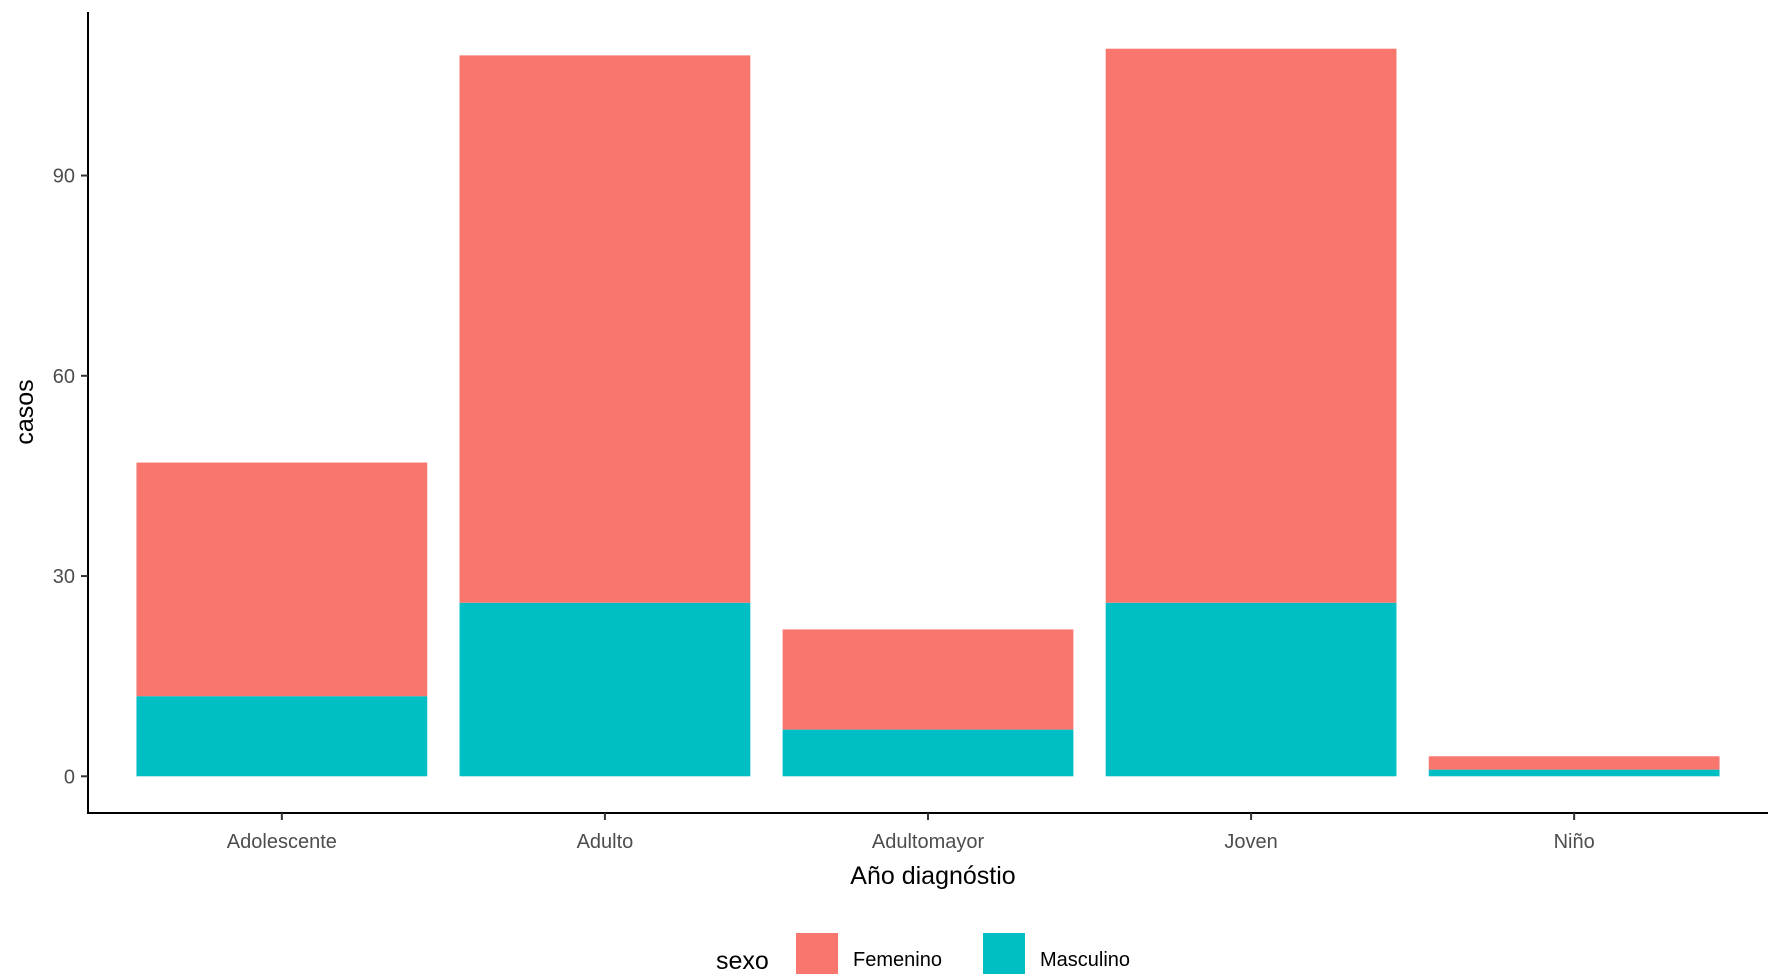  Describe the element at coordinates (282, 842) in the screenshot. I see `x-tick-label-adolescente: Adolescente` at that location.